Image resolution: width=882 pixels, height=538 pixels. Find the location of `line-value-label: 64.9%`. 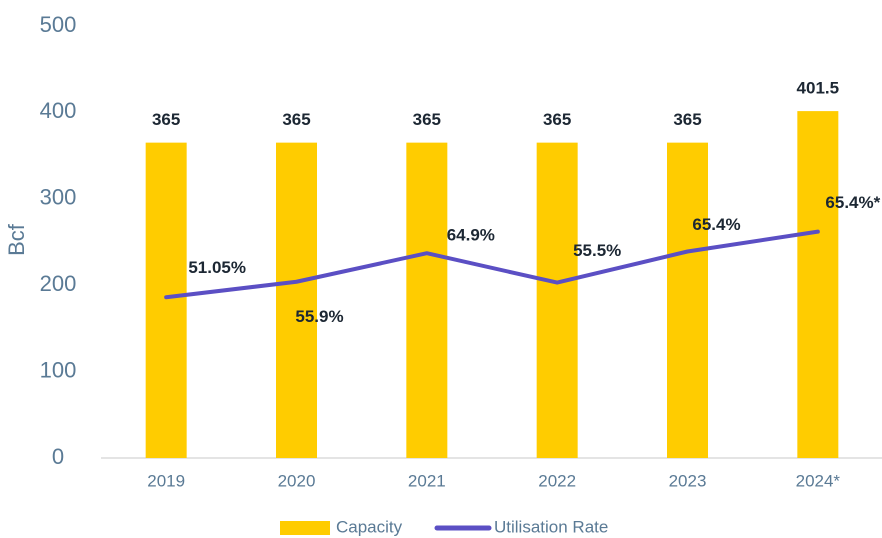

line-value-label: 64.9% is located at coordinates (471, 235).